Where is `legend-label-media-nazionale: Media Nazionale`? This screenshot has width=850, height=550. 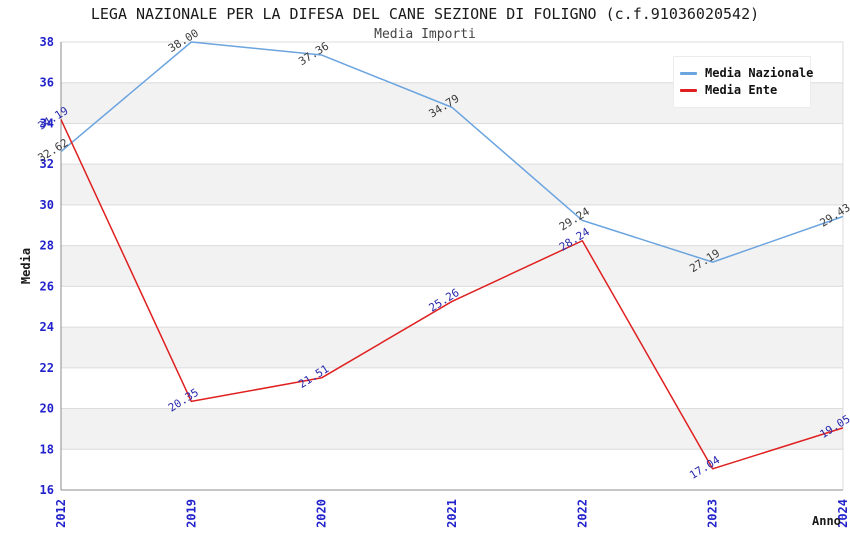 legend-label-media-nazionale: Media Nazionale is located at coordinates (759, 73).